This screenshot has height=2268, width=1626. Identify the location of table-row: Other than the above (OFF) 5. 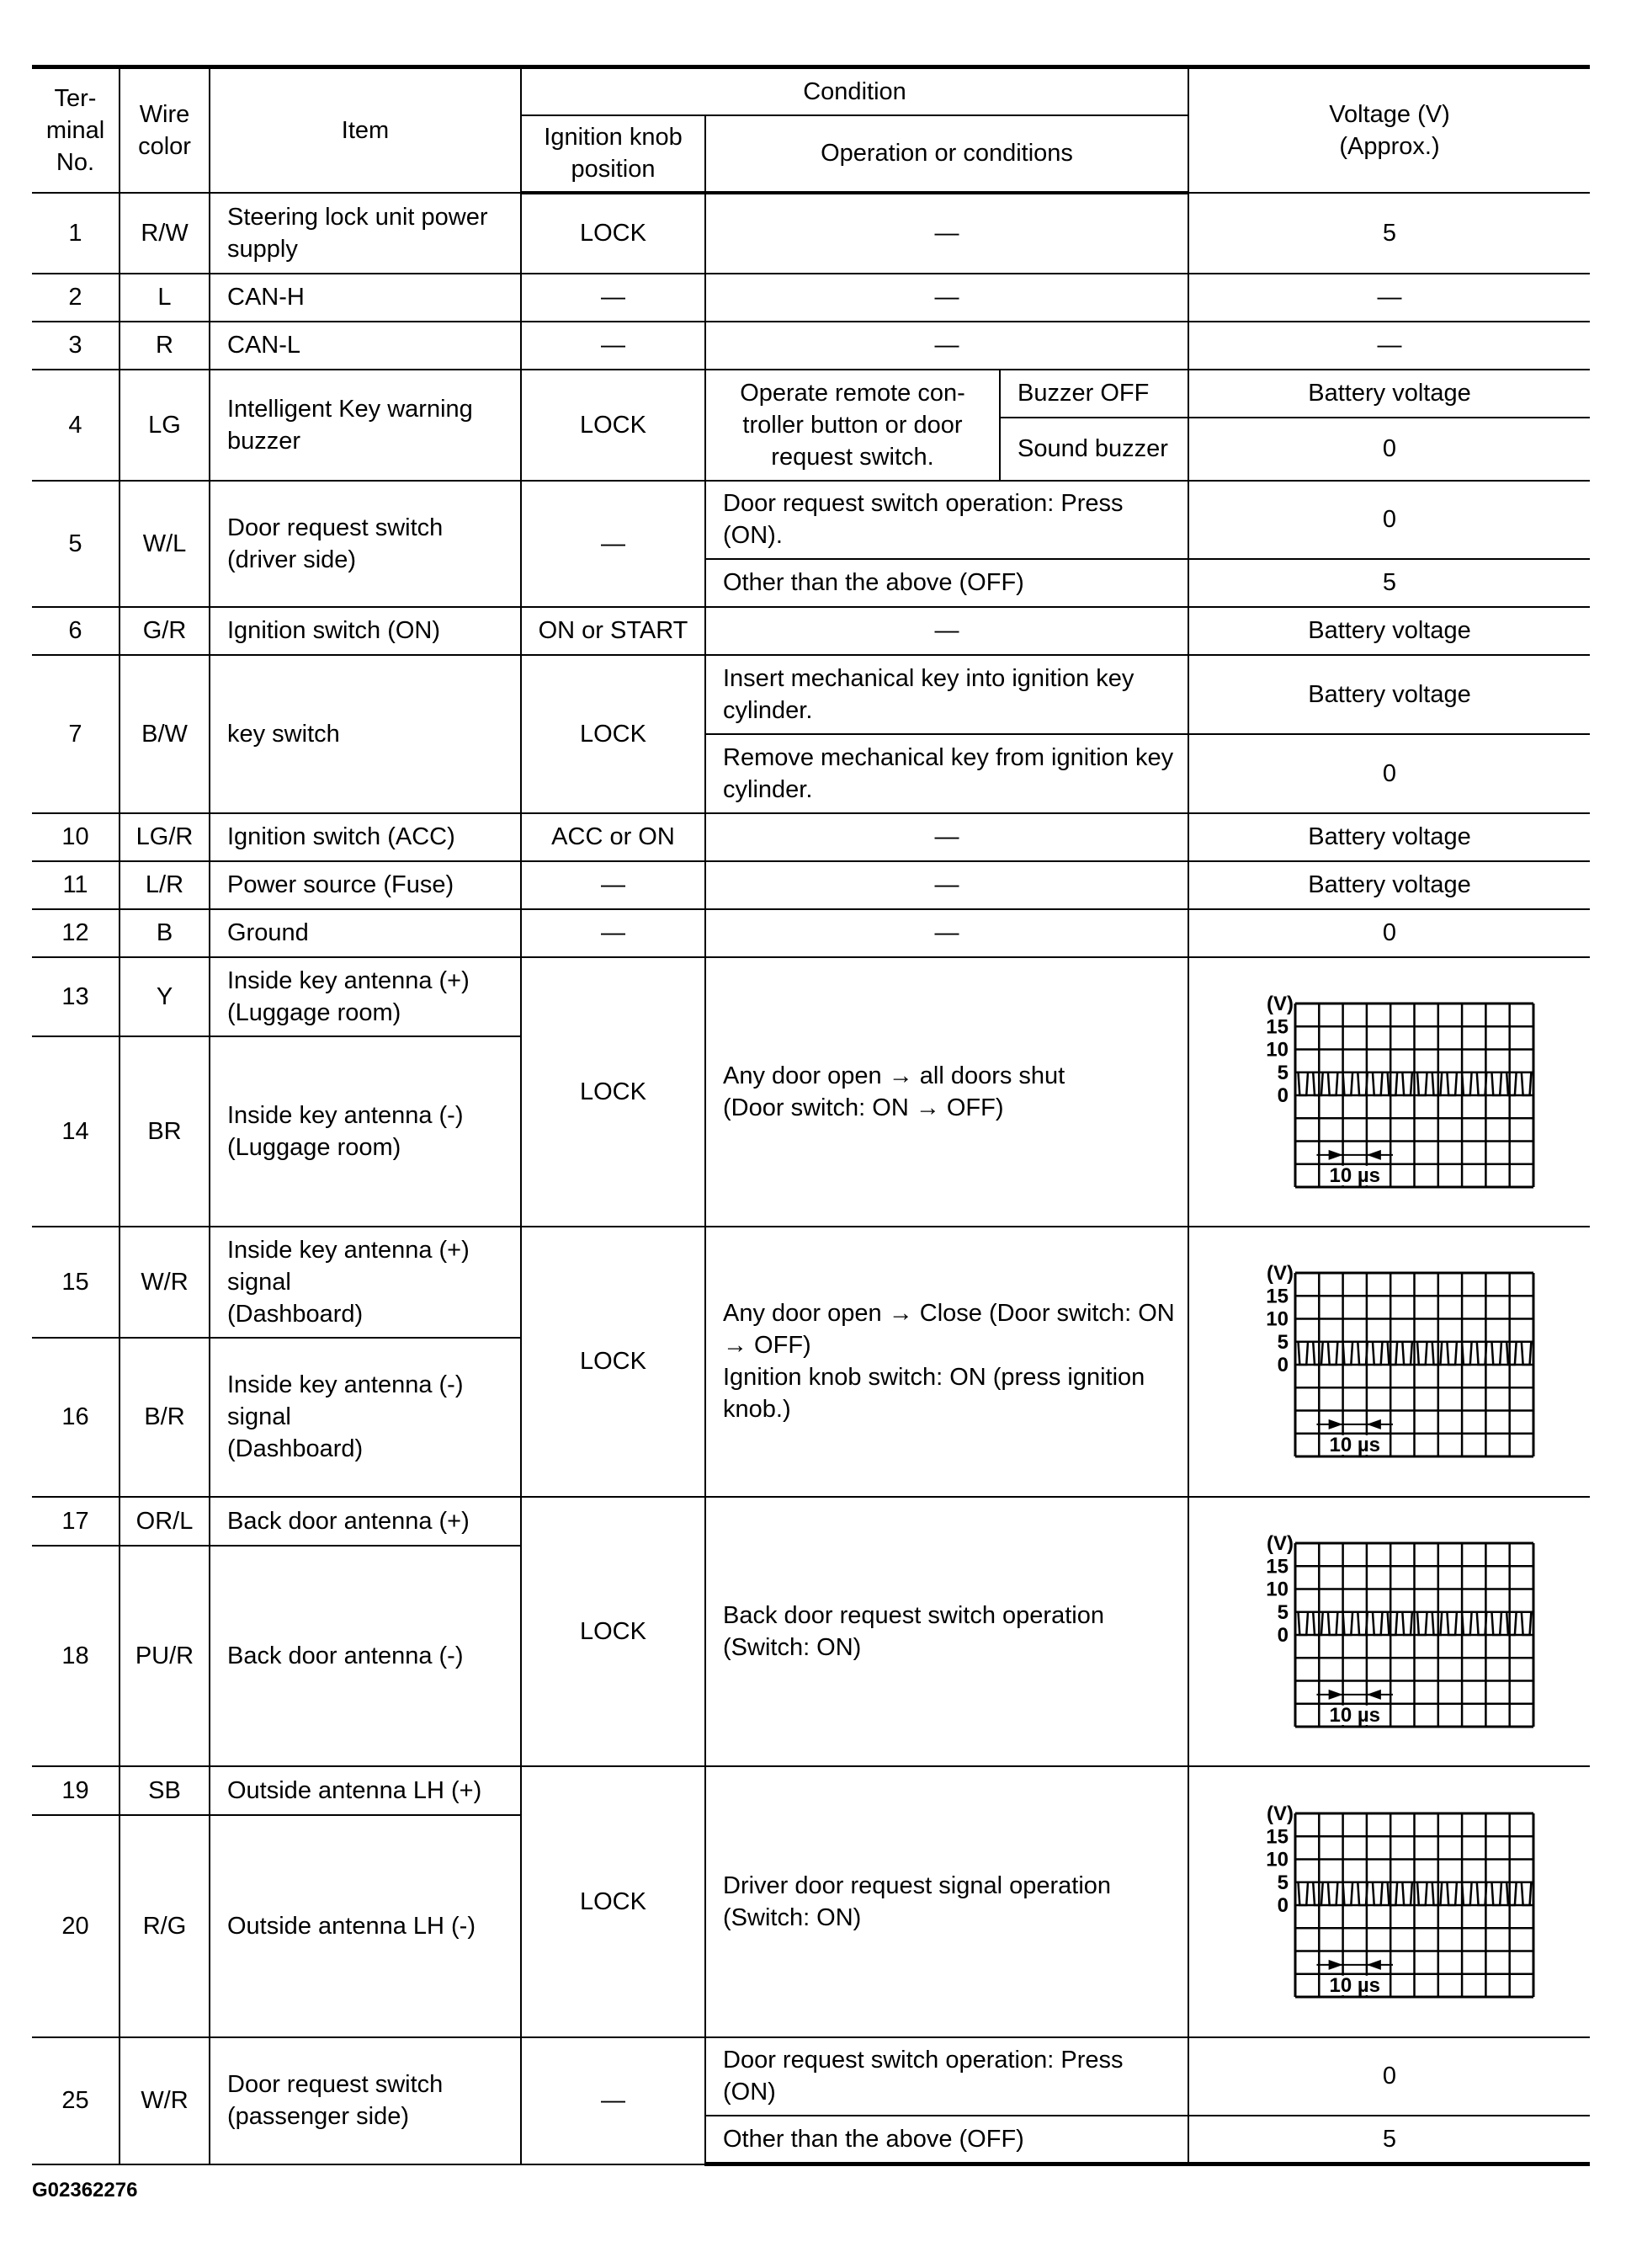
(811, 582).